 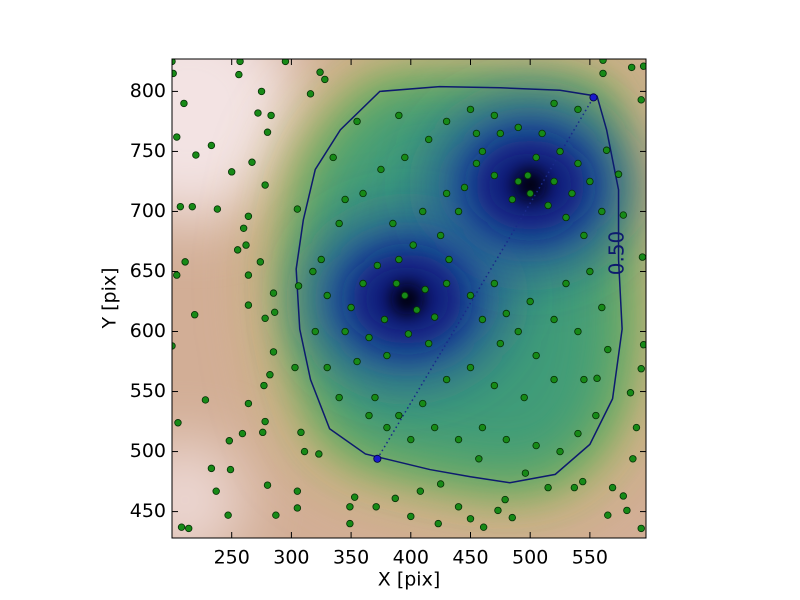 What do you see at coordinates (148, 271) in the screenshot?
I see `y-tick-label: 650` at bounding box center [148, 271].